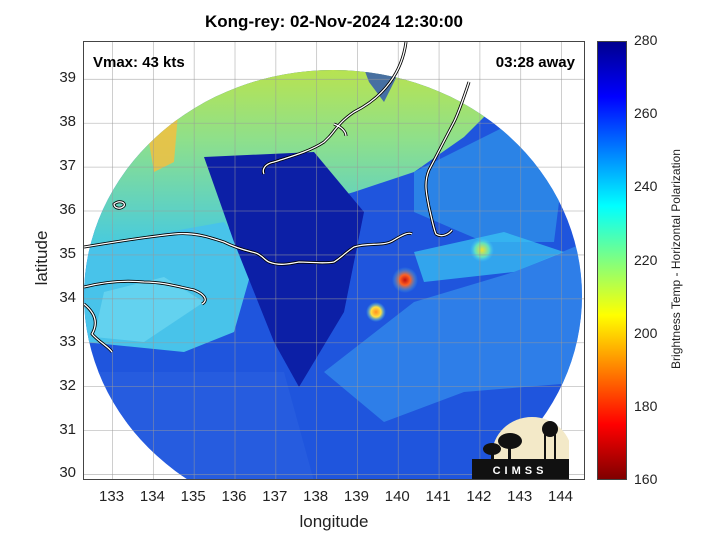 The width and height of the screenshot is (720, 540). I want to click on y-axis-label: latitude, so click(41, 258).